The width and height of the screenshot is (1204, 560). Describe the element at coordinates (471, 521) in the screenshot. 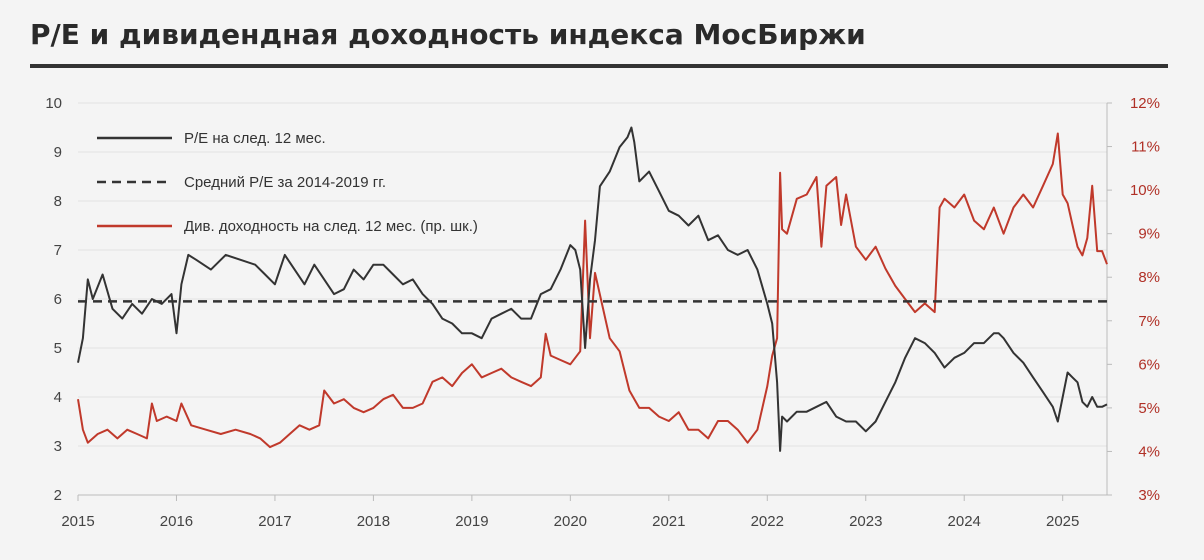

I see `x-tick-label: 2019` at that location.